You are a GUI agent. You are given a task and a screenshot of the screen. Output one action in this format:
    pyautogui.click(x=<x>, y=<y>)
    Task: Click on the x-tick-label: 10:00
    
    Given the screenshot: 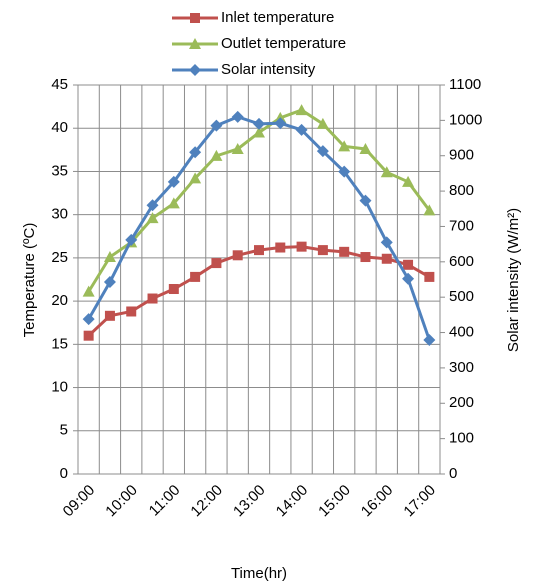 What is the action you would take?
    pyautogui.click(x=121, y=501)
    